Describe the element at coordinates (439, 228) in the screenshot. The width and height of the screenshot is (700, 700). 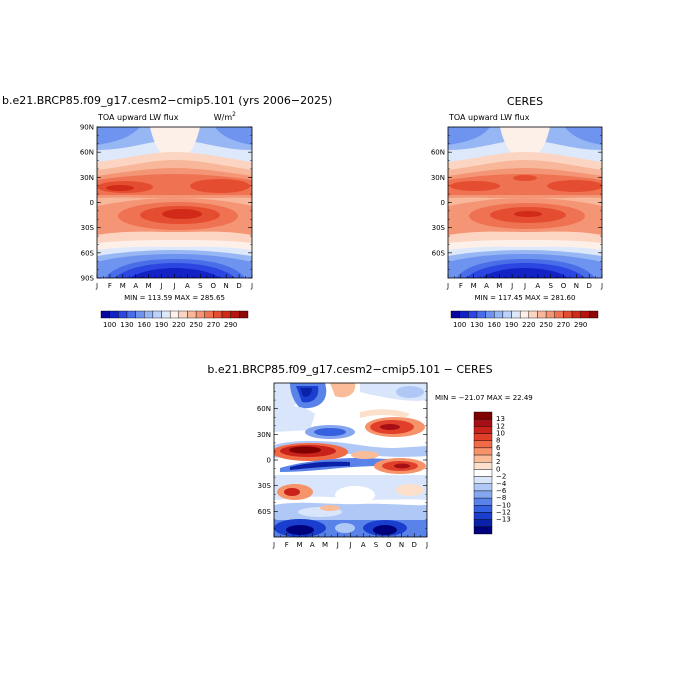
I see `panel2-y-tick-label: 30S` at that location.